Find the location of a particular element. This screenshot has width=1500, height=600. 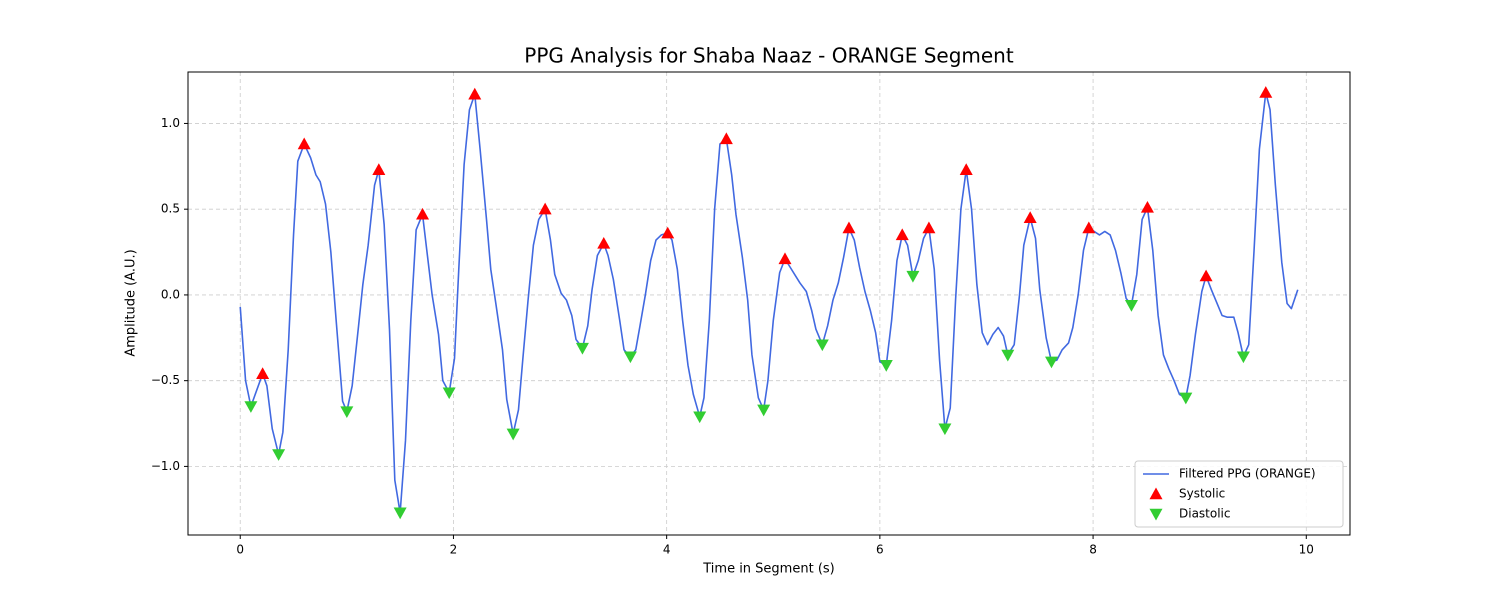

y-tick-label: 0.5 is located at coordinates (170, 209).